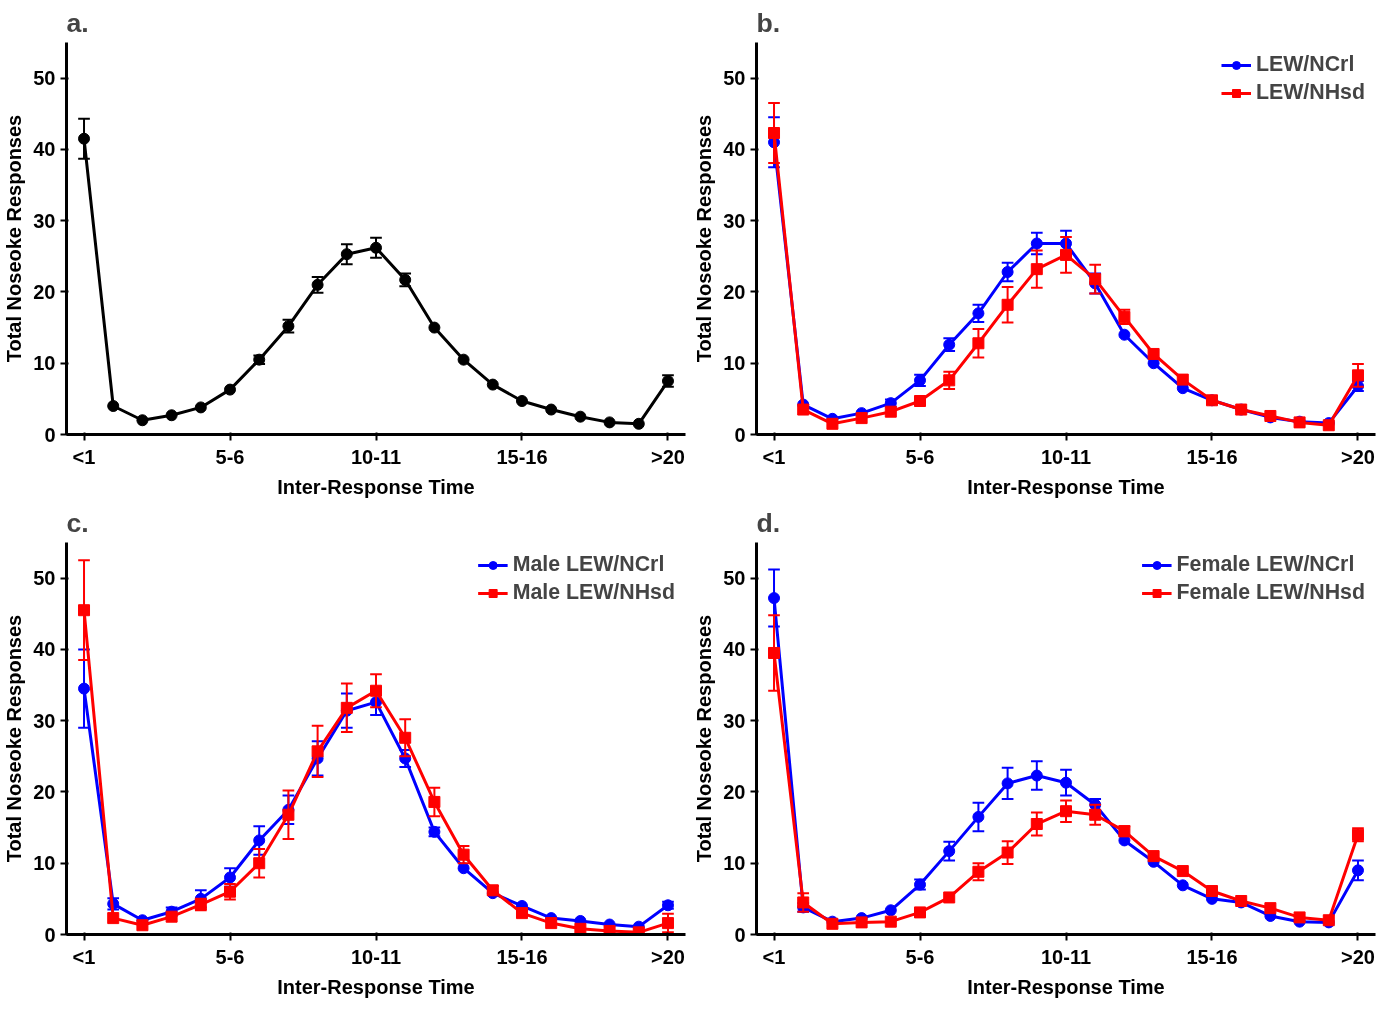  What do you see at coordinates (77, 522) in the screenshot?
I see `chart-title: c.` at bounding box center [77, 522].